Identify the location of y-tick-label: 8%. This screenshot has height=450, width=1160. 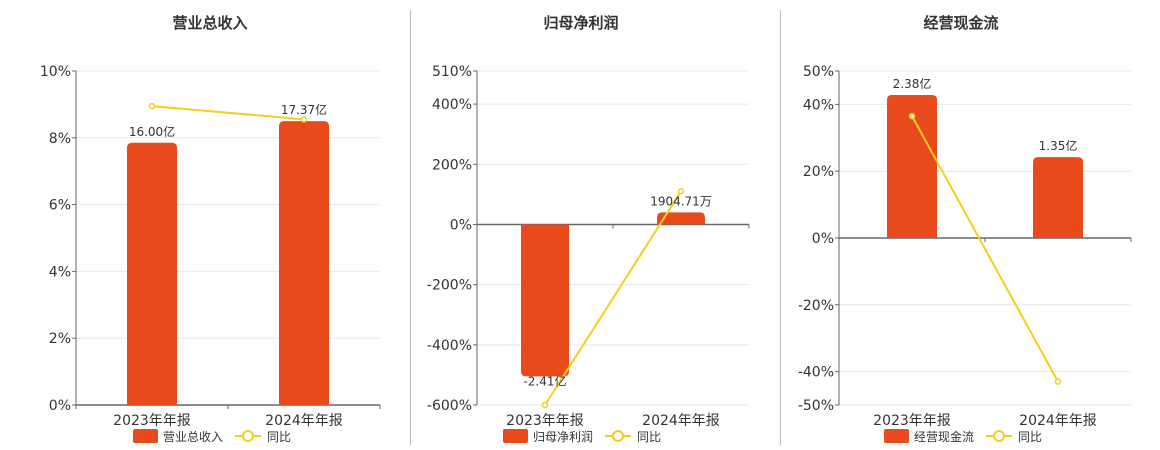
(60, 139).